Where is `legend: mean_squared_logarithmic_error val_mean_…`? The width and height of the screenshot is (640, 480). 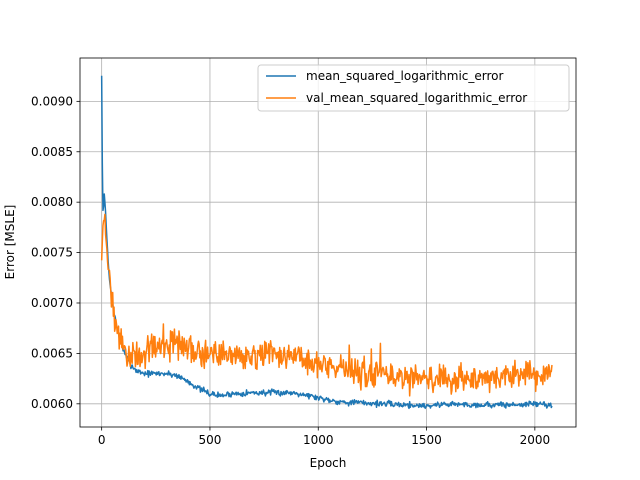
legend: mean_squared_logarithmic_error val_mean_… is located at coordinates (413, 88).